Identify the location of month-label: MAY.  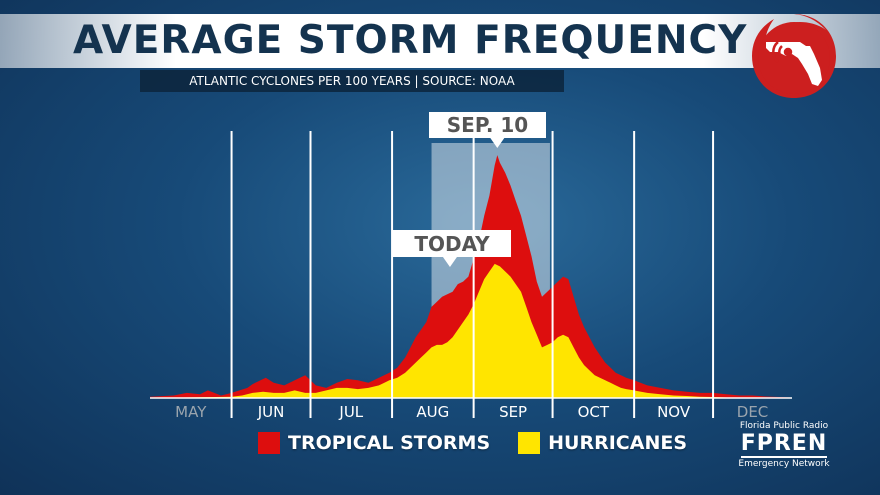
(191, 412).